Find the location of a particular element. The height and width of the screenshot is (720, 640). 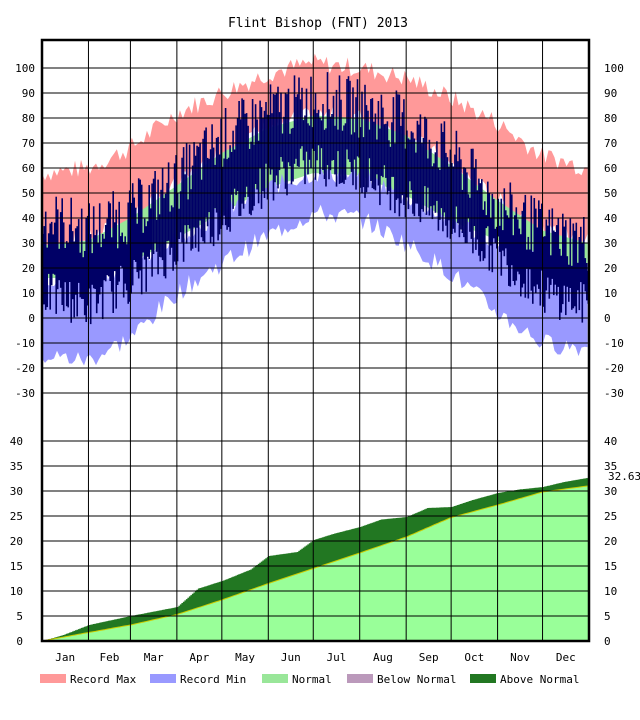

temp-tick-label-left: 90 is located at coordinates (28, 93).